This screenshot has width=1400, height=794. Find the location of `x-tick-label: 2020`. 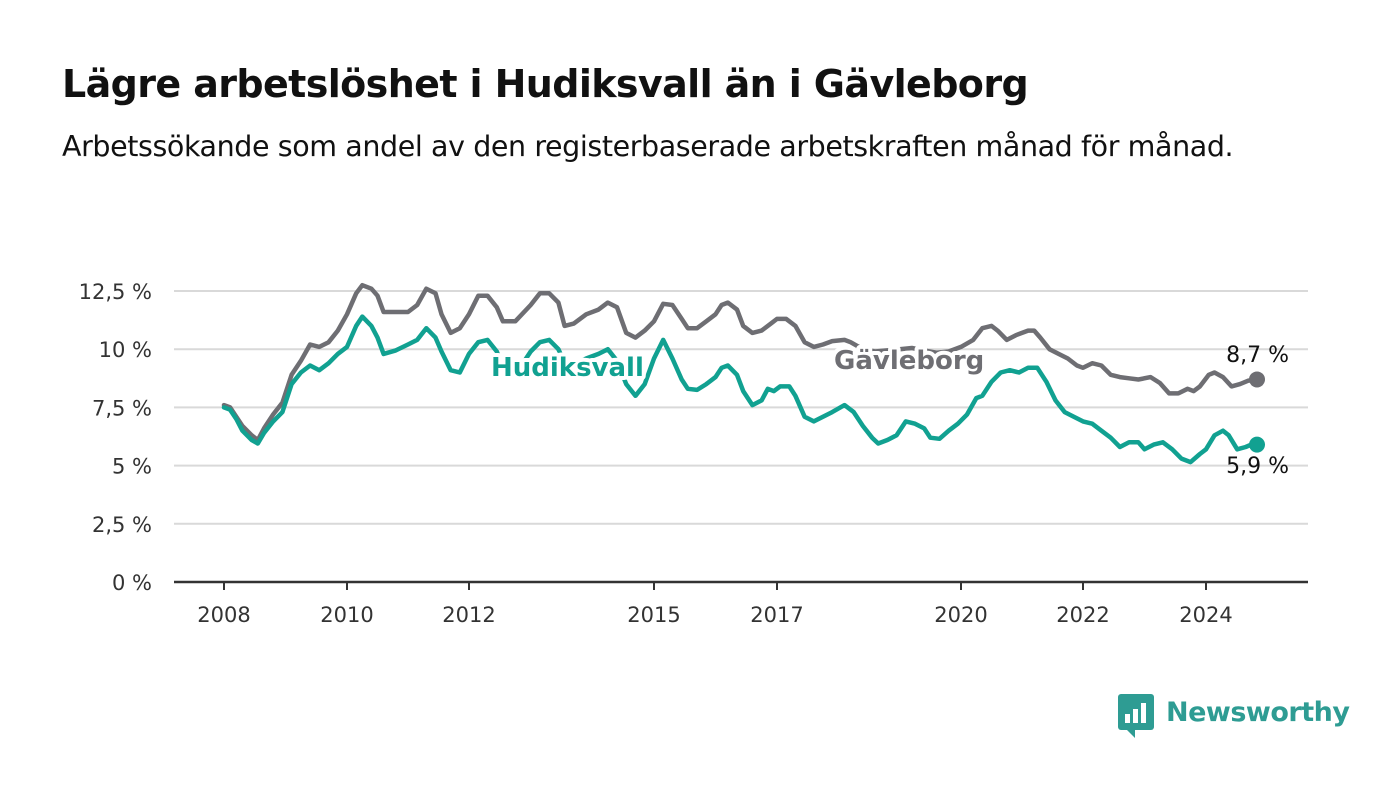

x-tick-label: 2020 is located at coordinates (960, 615).